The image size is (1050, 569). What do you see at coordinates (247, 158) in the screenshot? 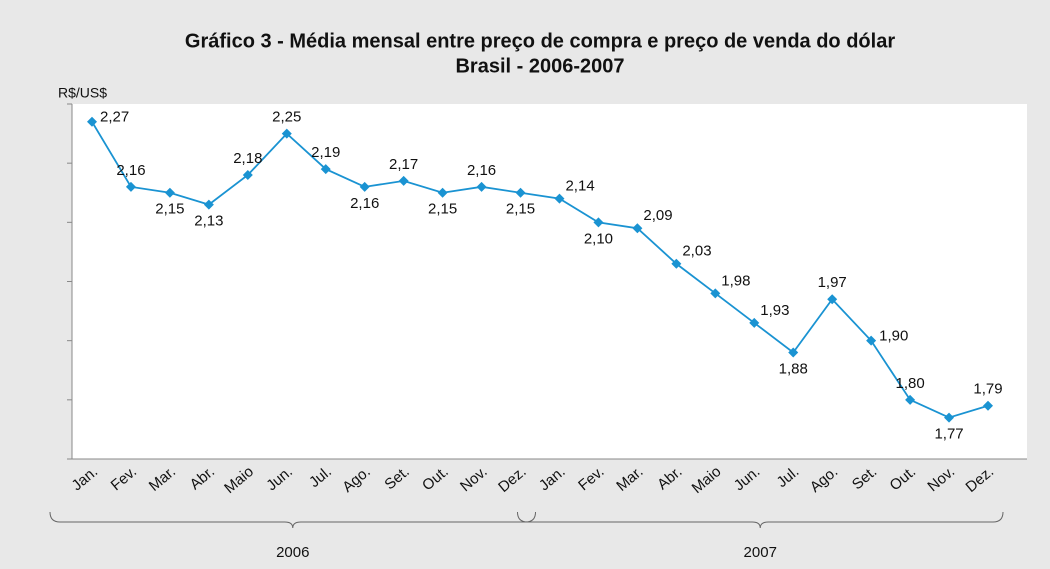
I see `data-label: 2,18` at bounding box center [247, 158].